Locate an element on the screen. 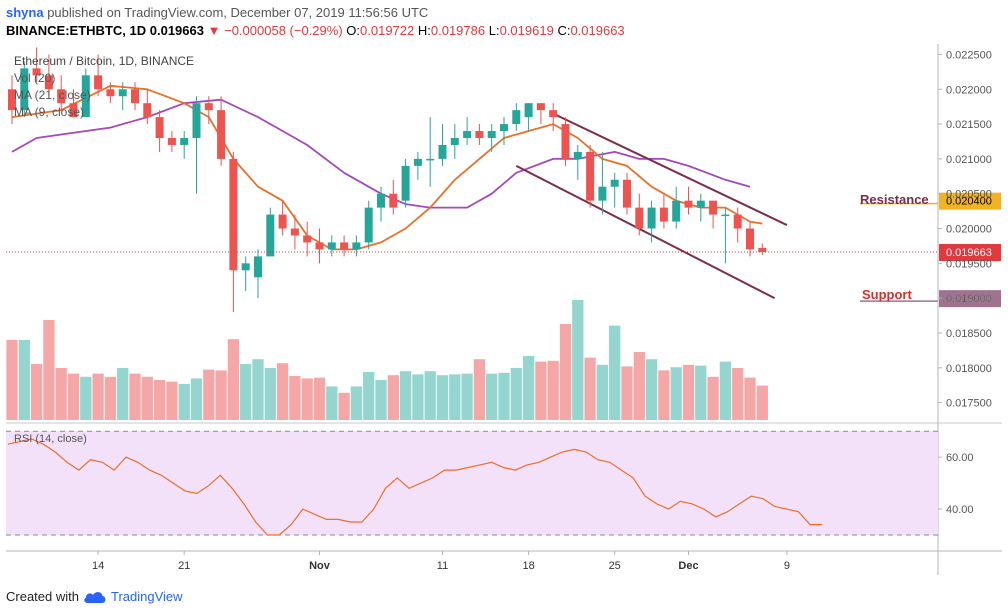 The width and height of the screenshot is (1008, 615). high-label: H: is located at coordinates (424, 30).